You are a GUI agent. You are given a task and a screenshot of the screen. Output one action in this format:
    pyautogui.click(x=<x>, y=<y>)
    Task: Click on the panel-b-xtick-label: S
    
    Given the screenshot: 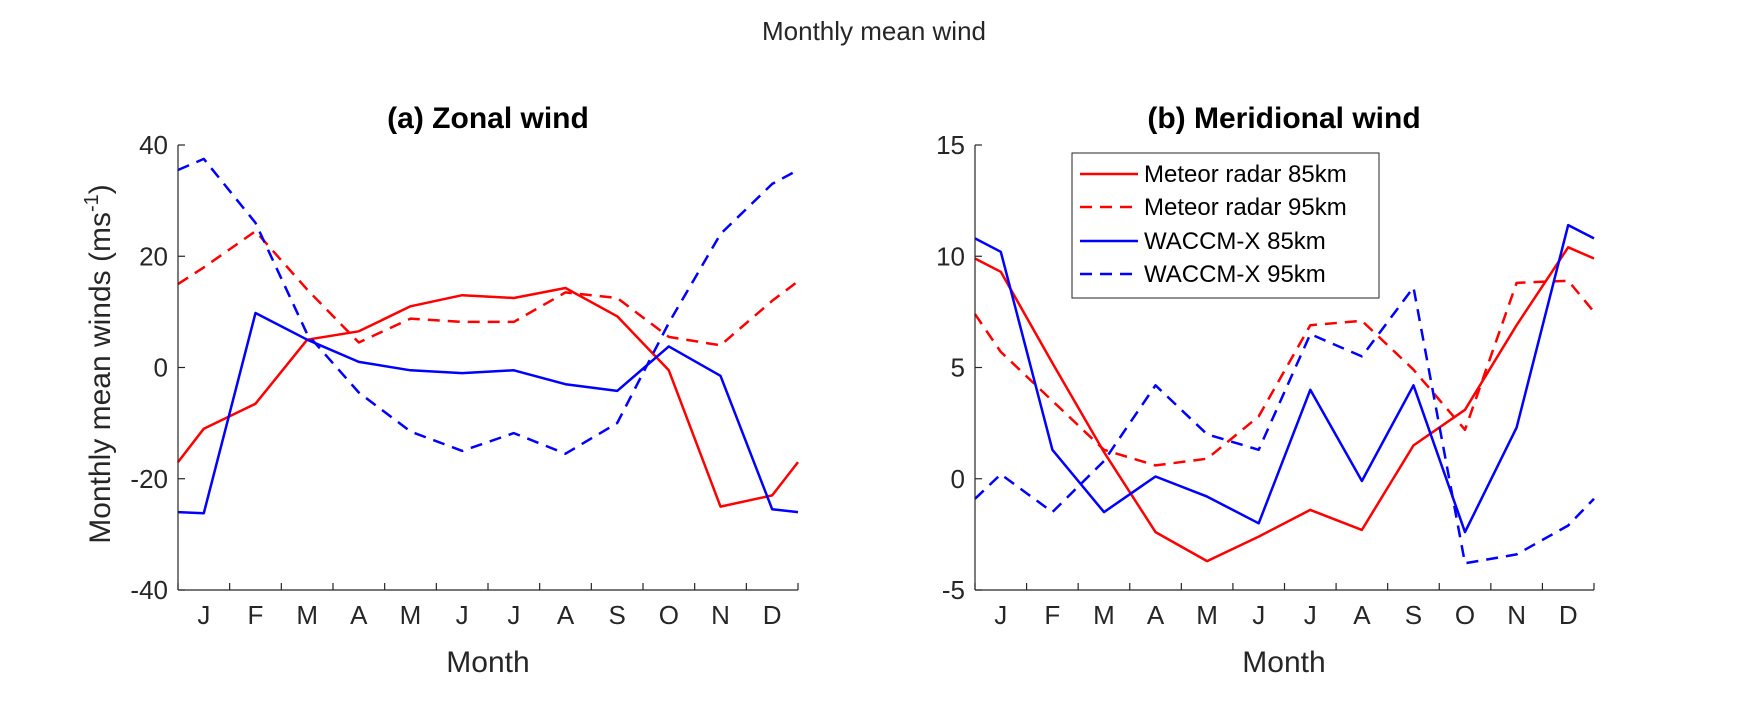 What is the action you would take?
    pyautogui.click(x=1413, y=615)
    